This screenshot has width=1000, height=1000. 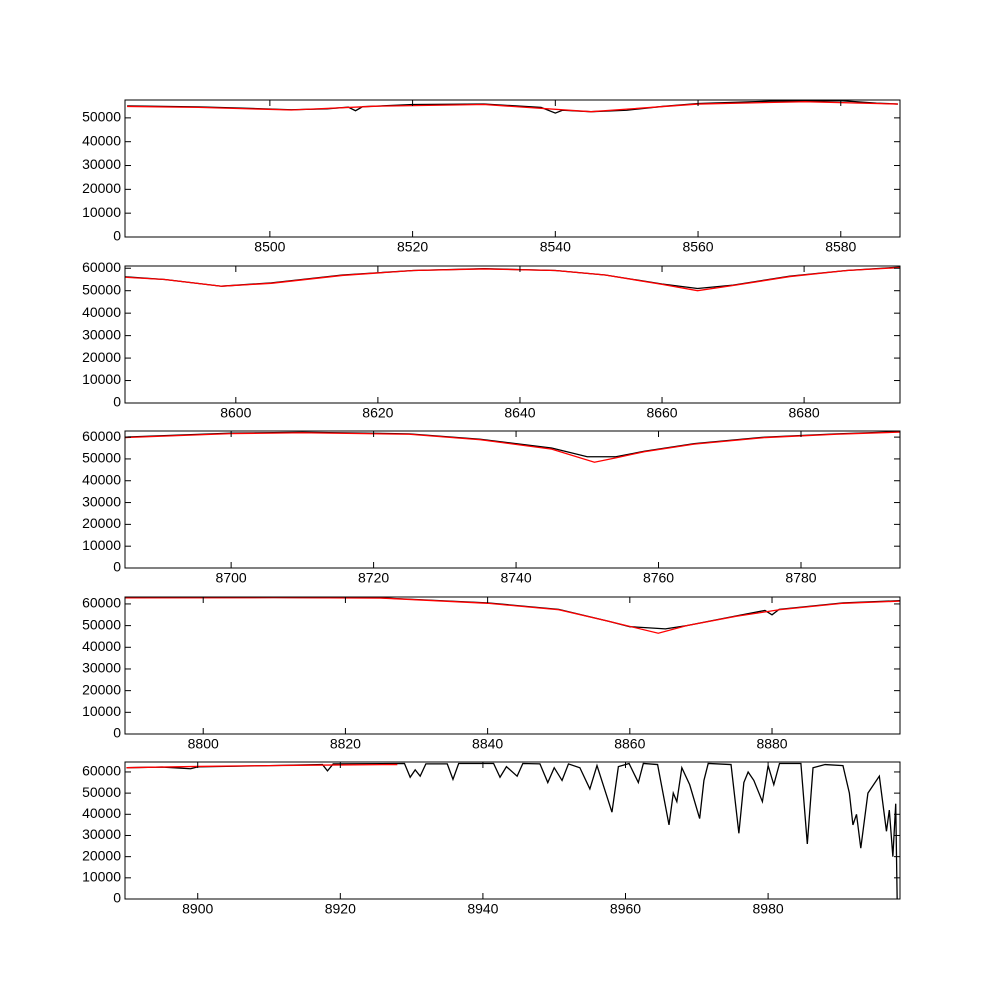 I want to click on x-tick-label: 8920, so click(x=340, y=909).